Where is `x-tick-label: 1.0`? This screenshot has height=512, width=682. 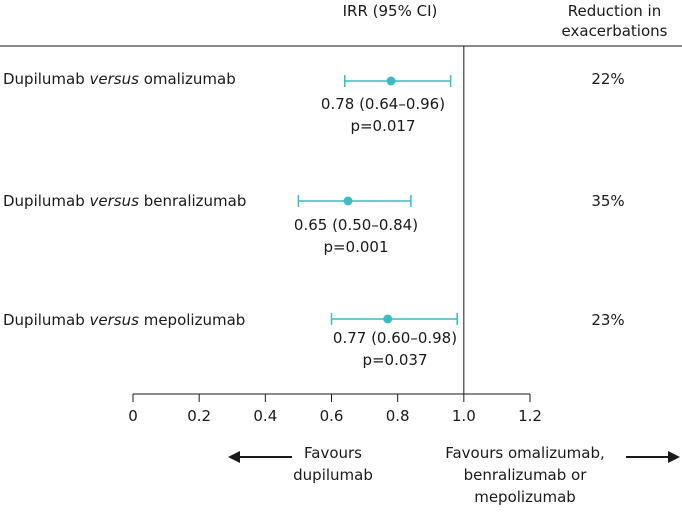 x-tick-label: 1.0 is located at coordinates (464, 416).